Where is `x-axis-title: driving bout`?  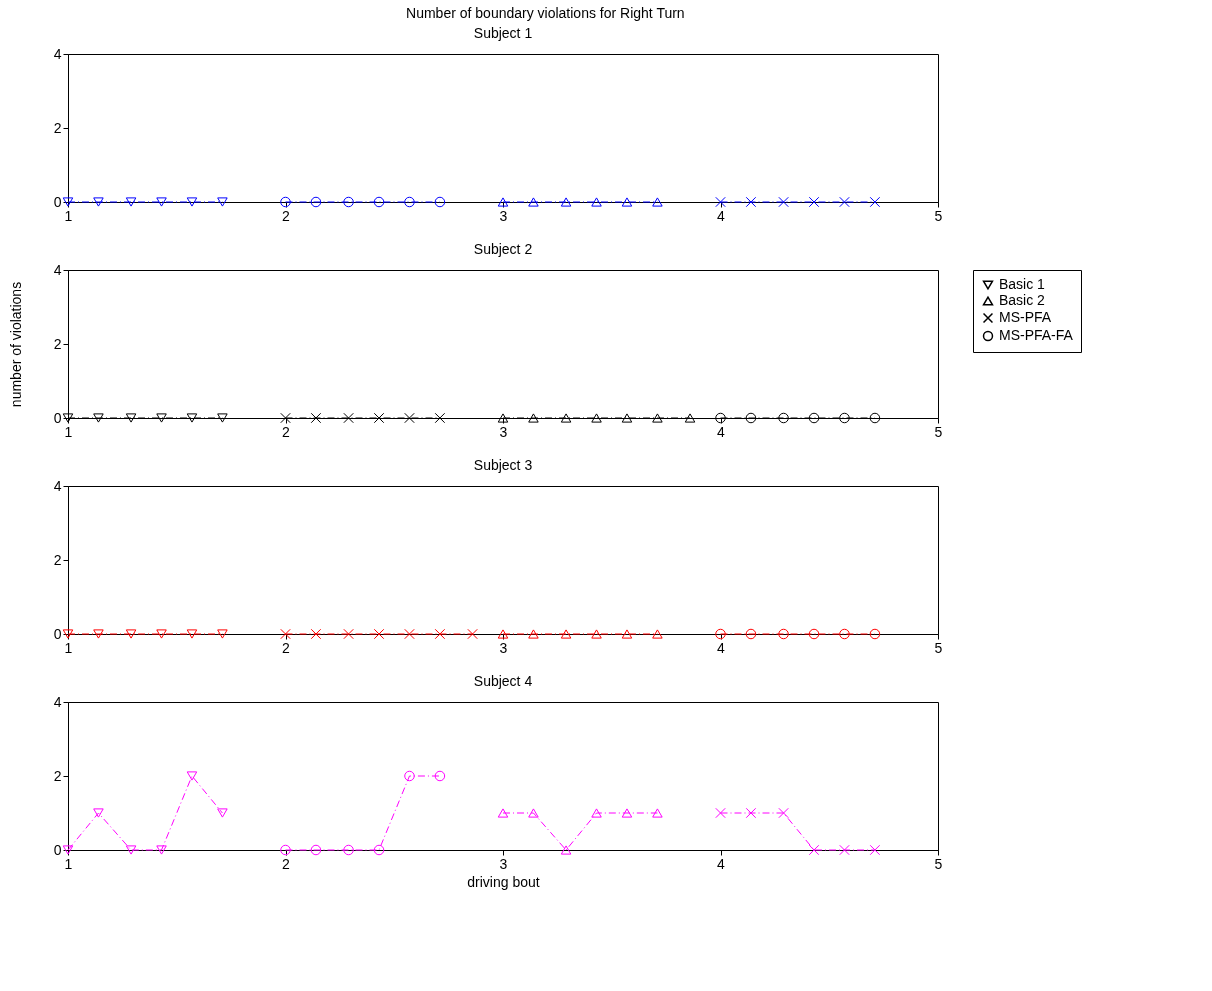 x-axis-title: driving bout is located at coordinates (503, 881).